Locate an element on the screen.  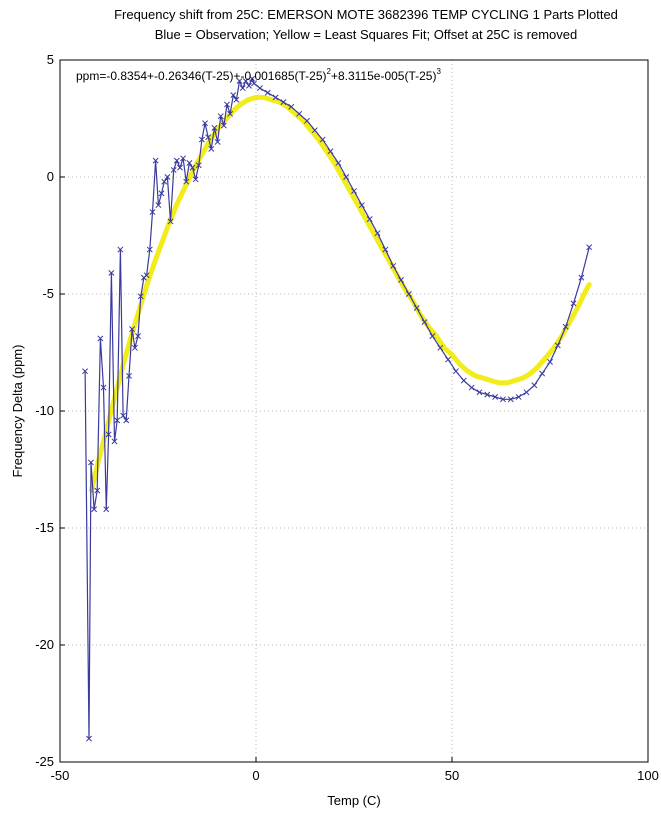
fit-equation-part-2: +8.3115e-005(T-25) is located at coordinates (384, 76).